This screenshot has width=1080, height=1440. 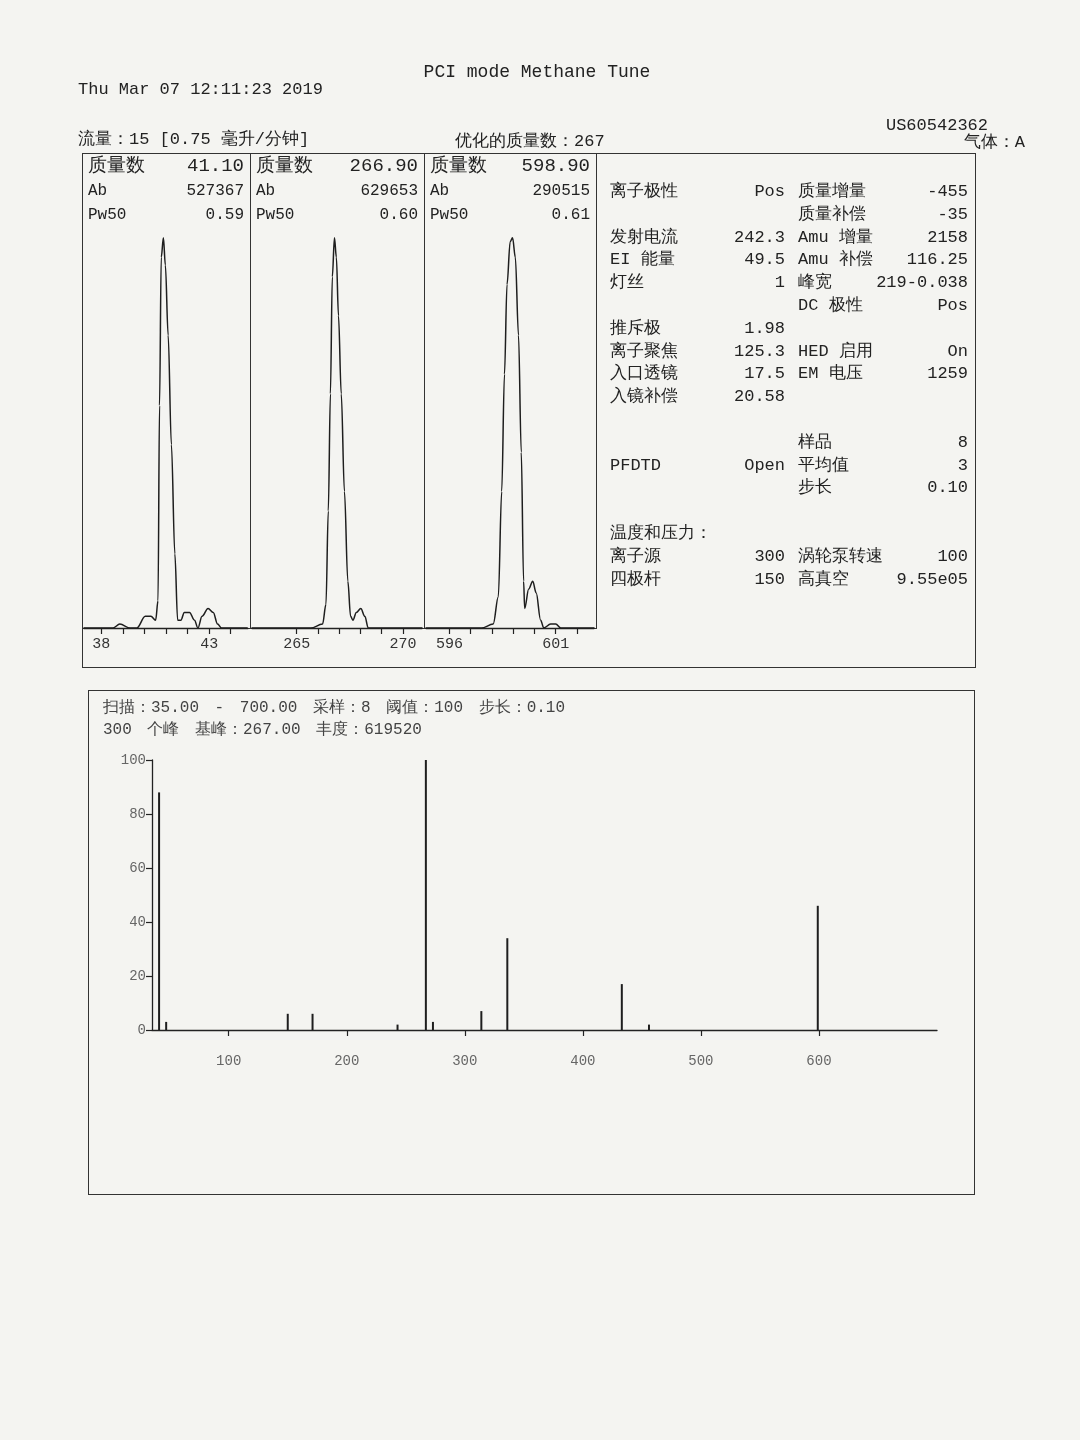 What do you see at coordinates (465, 1061) in the screenshot?
I see `x-tick-label: 300` at bounding box center [465, 1061].